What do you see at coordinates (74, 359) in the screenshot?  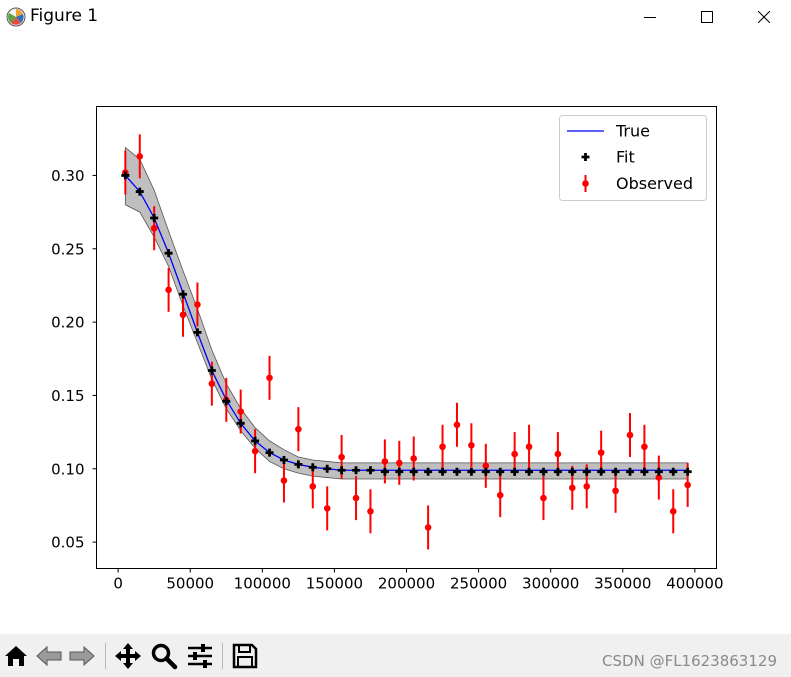 I see `y-axis: 0.05 0.10 0.15 0.20 0.25 0.30` at bounding box center [74, 359].